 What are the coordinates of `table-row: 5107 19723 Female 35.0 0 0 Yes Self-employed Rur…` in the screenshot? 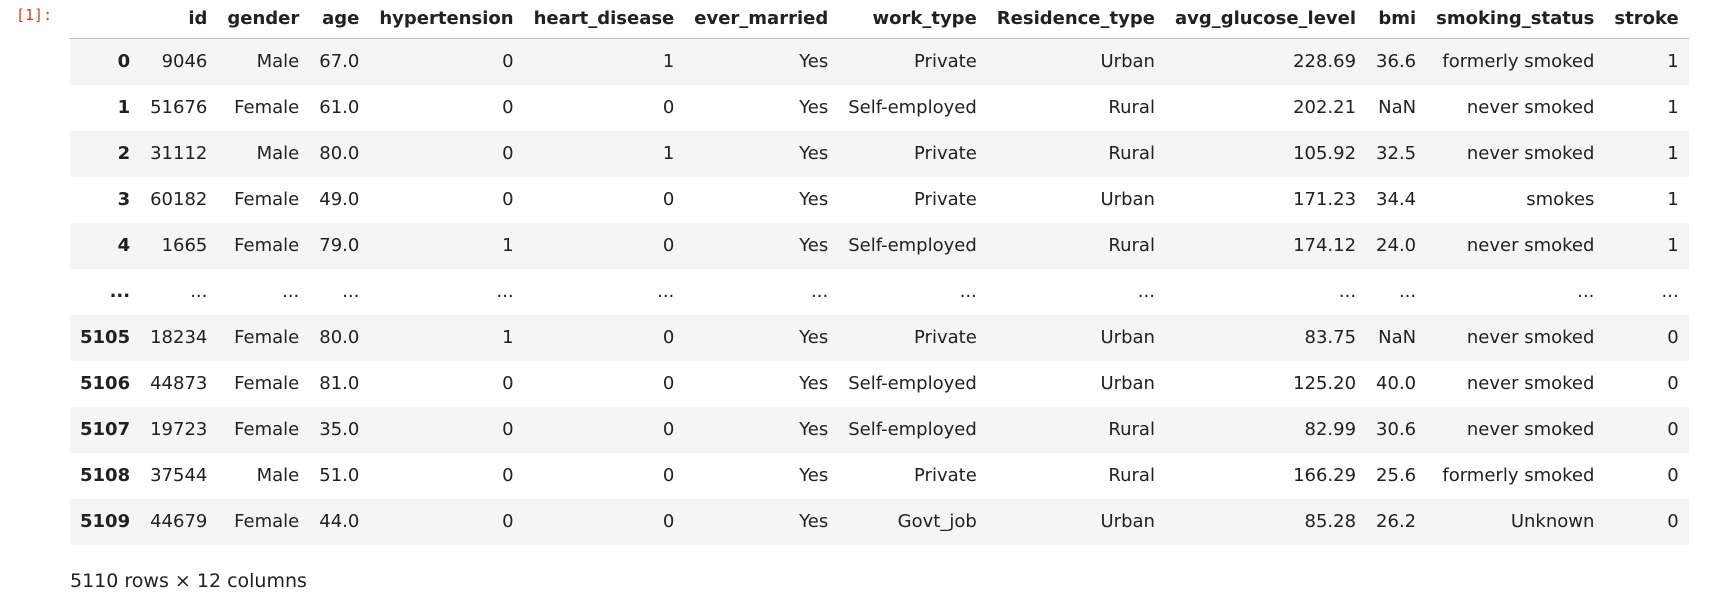 It's located at (879, 429).